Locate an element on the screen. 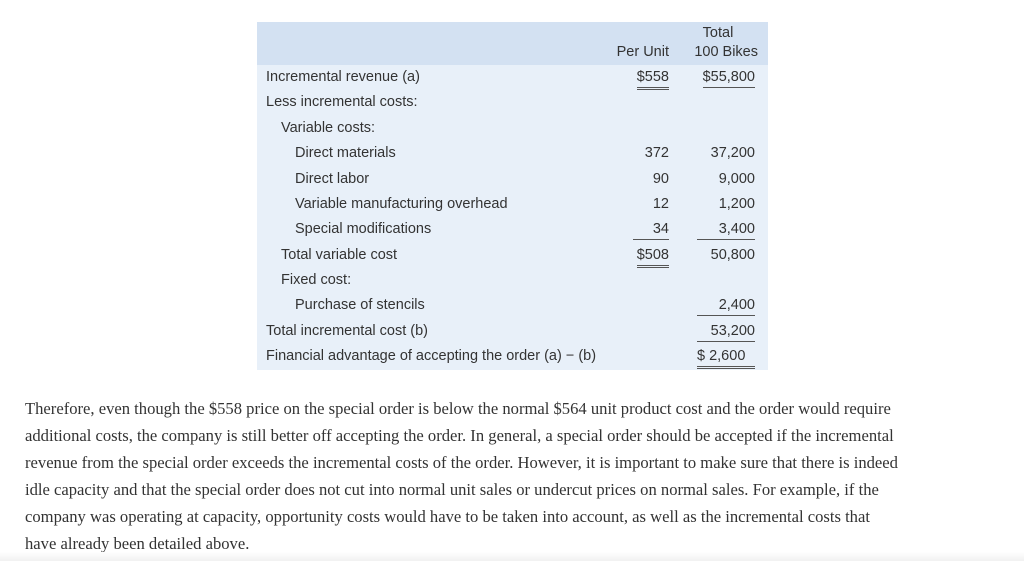 The width and height of the screenshot is (1024, 561). per-unit-value: $558 is located at coordinates (652, 79).